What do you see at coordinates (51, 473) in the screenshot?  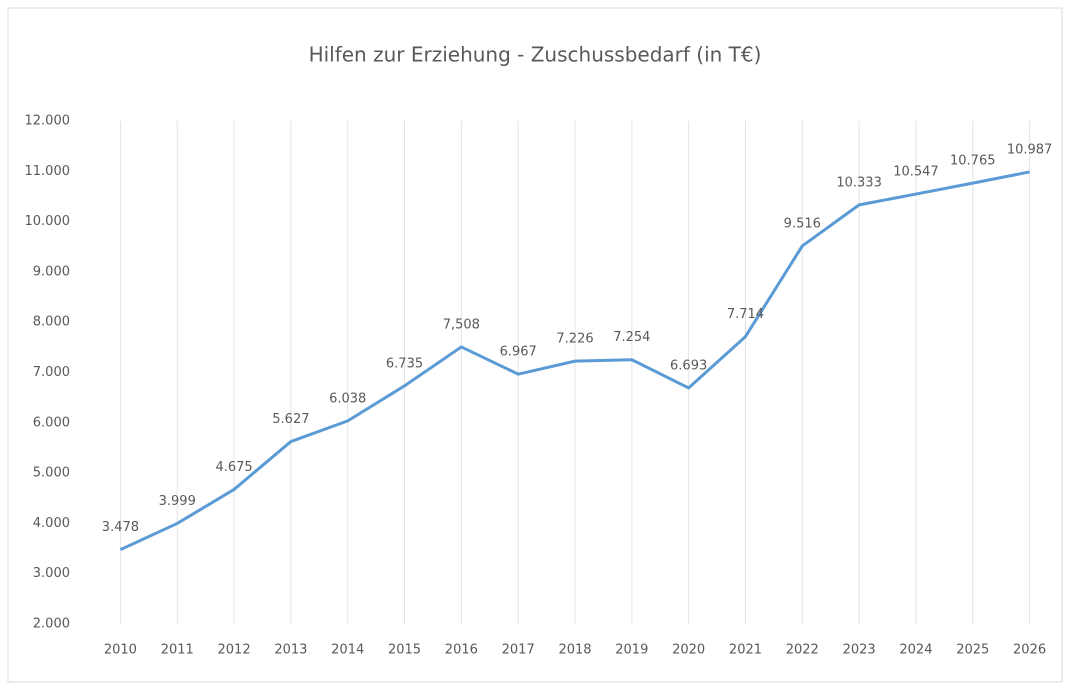 I see `y-tick-label: 5.000` at bounding box center [51, 473].